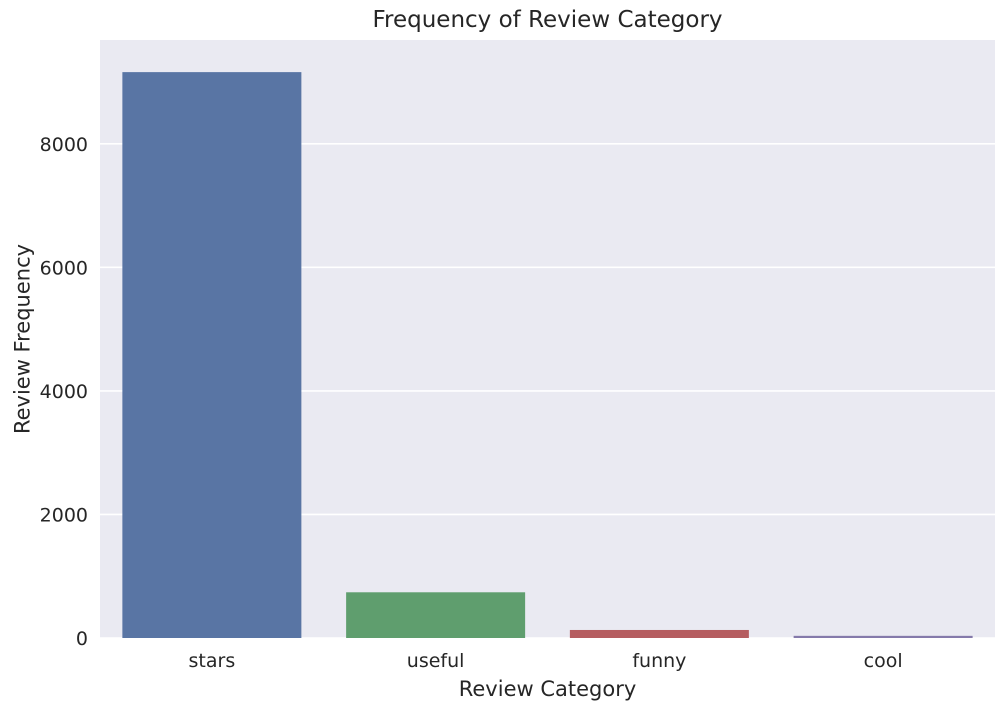  What do you see at coordinates (22, 339) in the screenshot?
I see `y-axis-label: Review Frequency` at bounding box center [22, 339].